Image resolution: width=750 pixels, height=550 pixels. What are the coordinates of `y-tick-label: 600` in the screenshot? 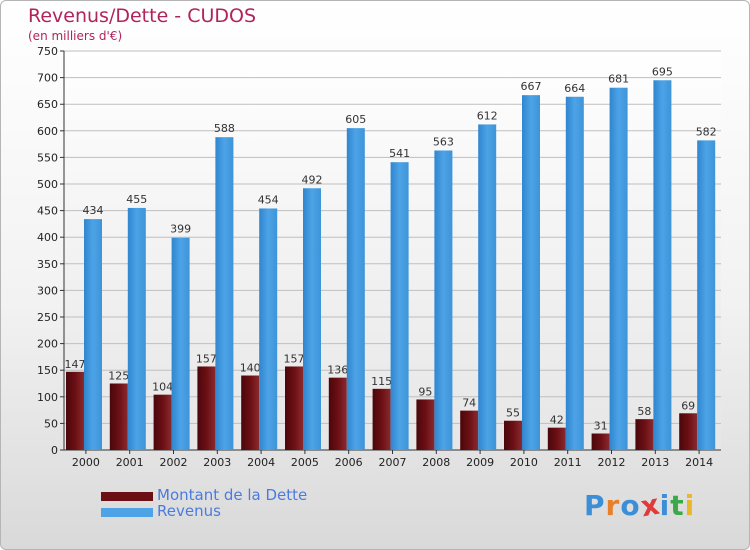 It's located at (47, 131).